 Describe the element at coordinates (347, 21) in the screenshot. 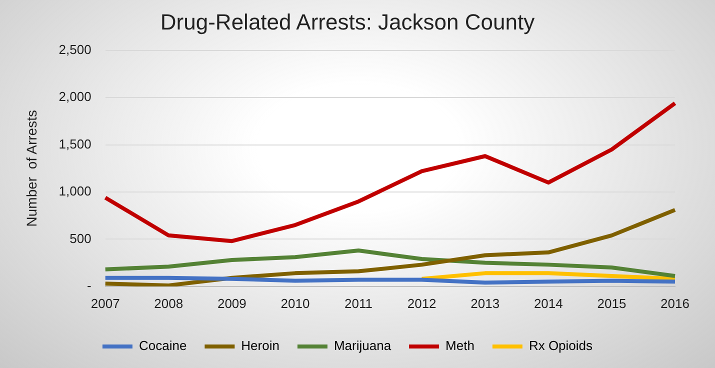

I see `chart-title: Drug-Related Arrests: Jackson County` at that location.